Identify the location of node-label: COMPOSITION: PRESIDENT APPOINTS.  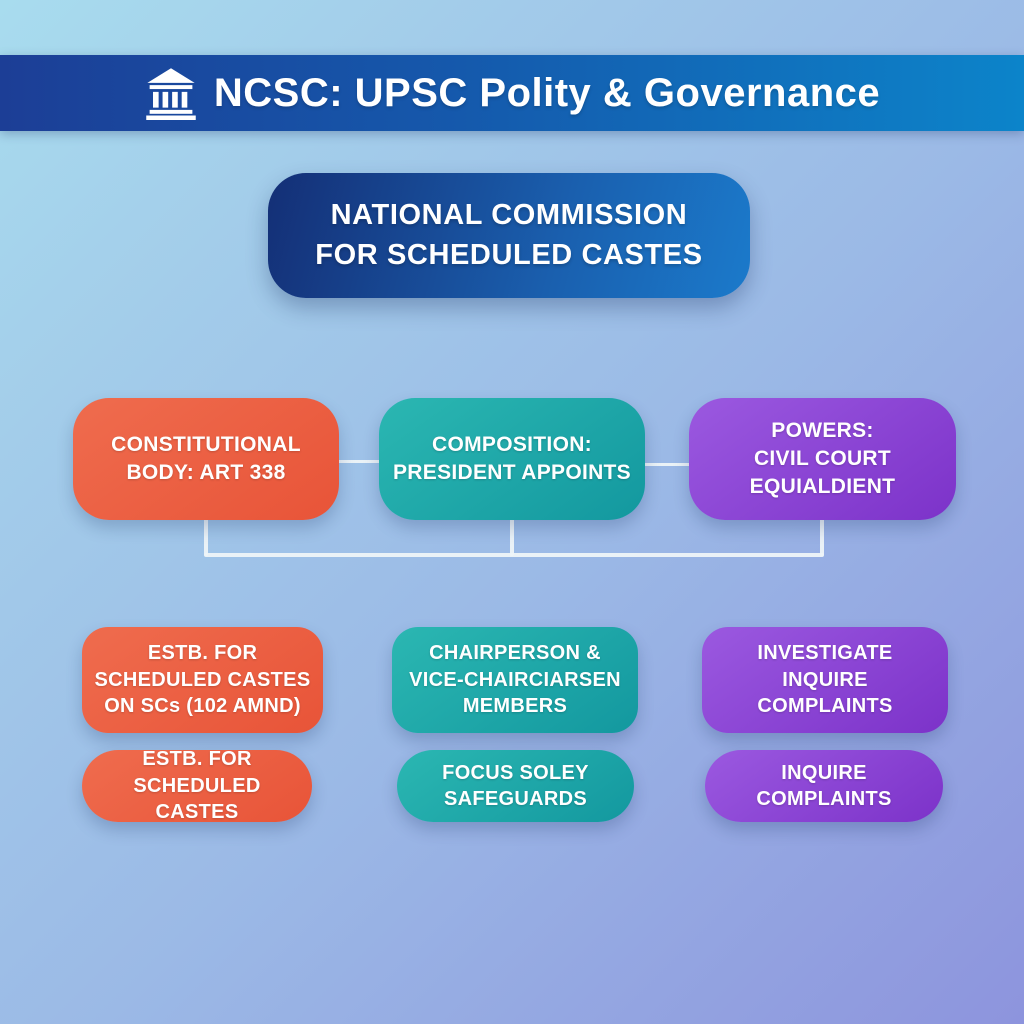
(512, 458).